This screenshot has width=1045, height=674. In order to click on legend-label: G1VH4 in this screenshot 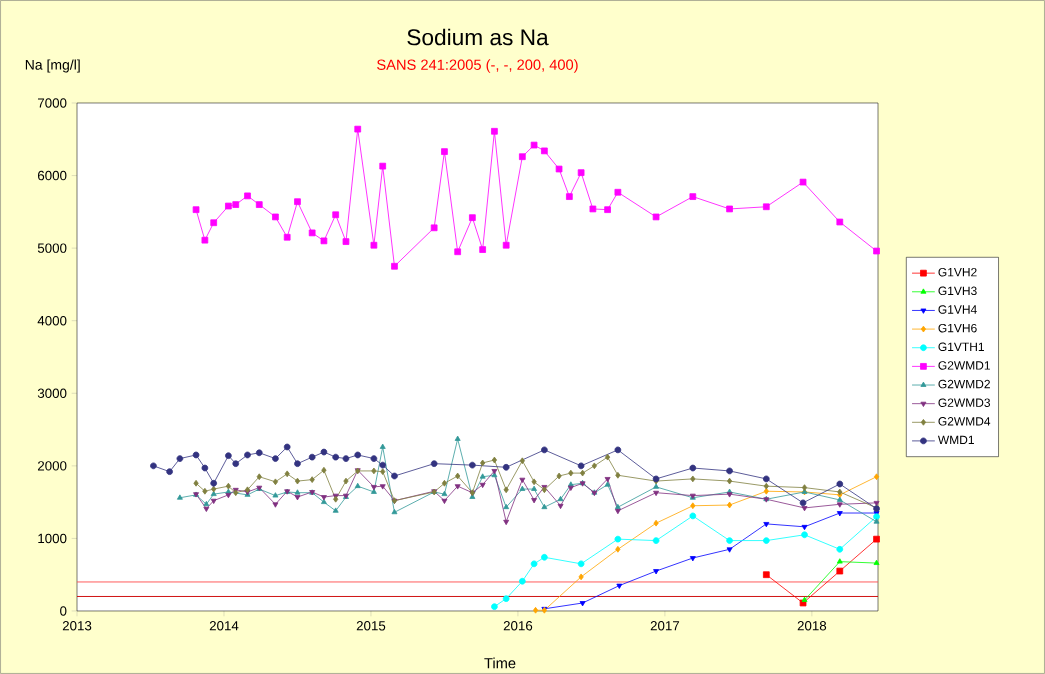, I will do `click(957, 309)`.